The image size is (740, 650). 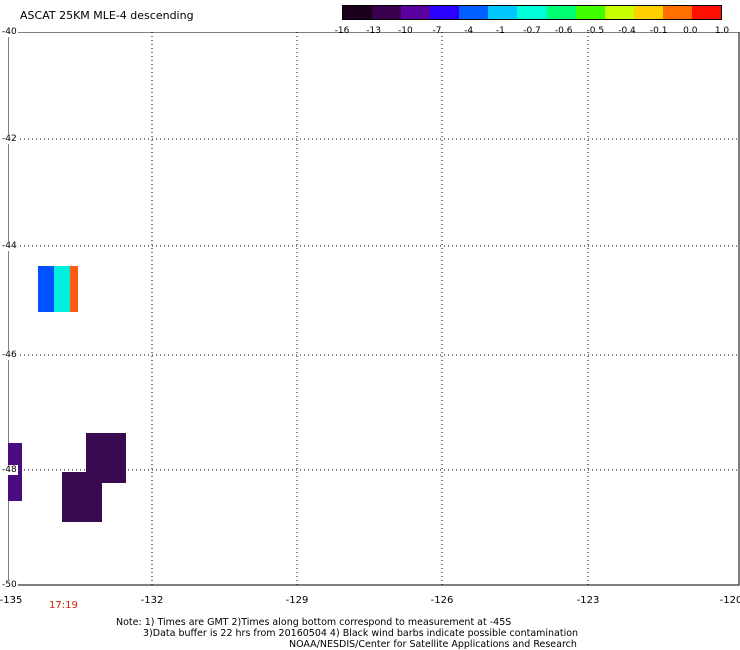 What do you see at coordinates (74, 289) in the screenshot?
I see `data-cell-orange` at bounding box center [74, 289].